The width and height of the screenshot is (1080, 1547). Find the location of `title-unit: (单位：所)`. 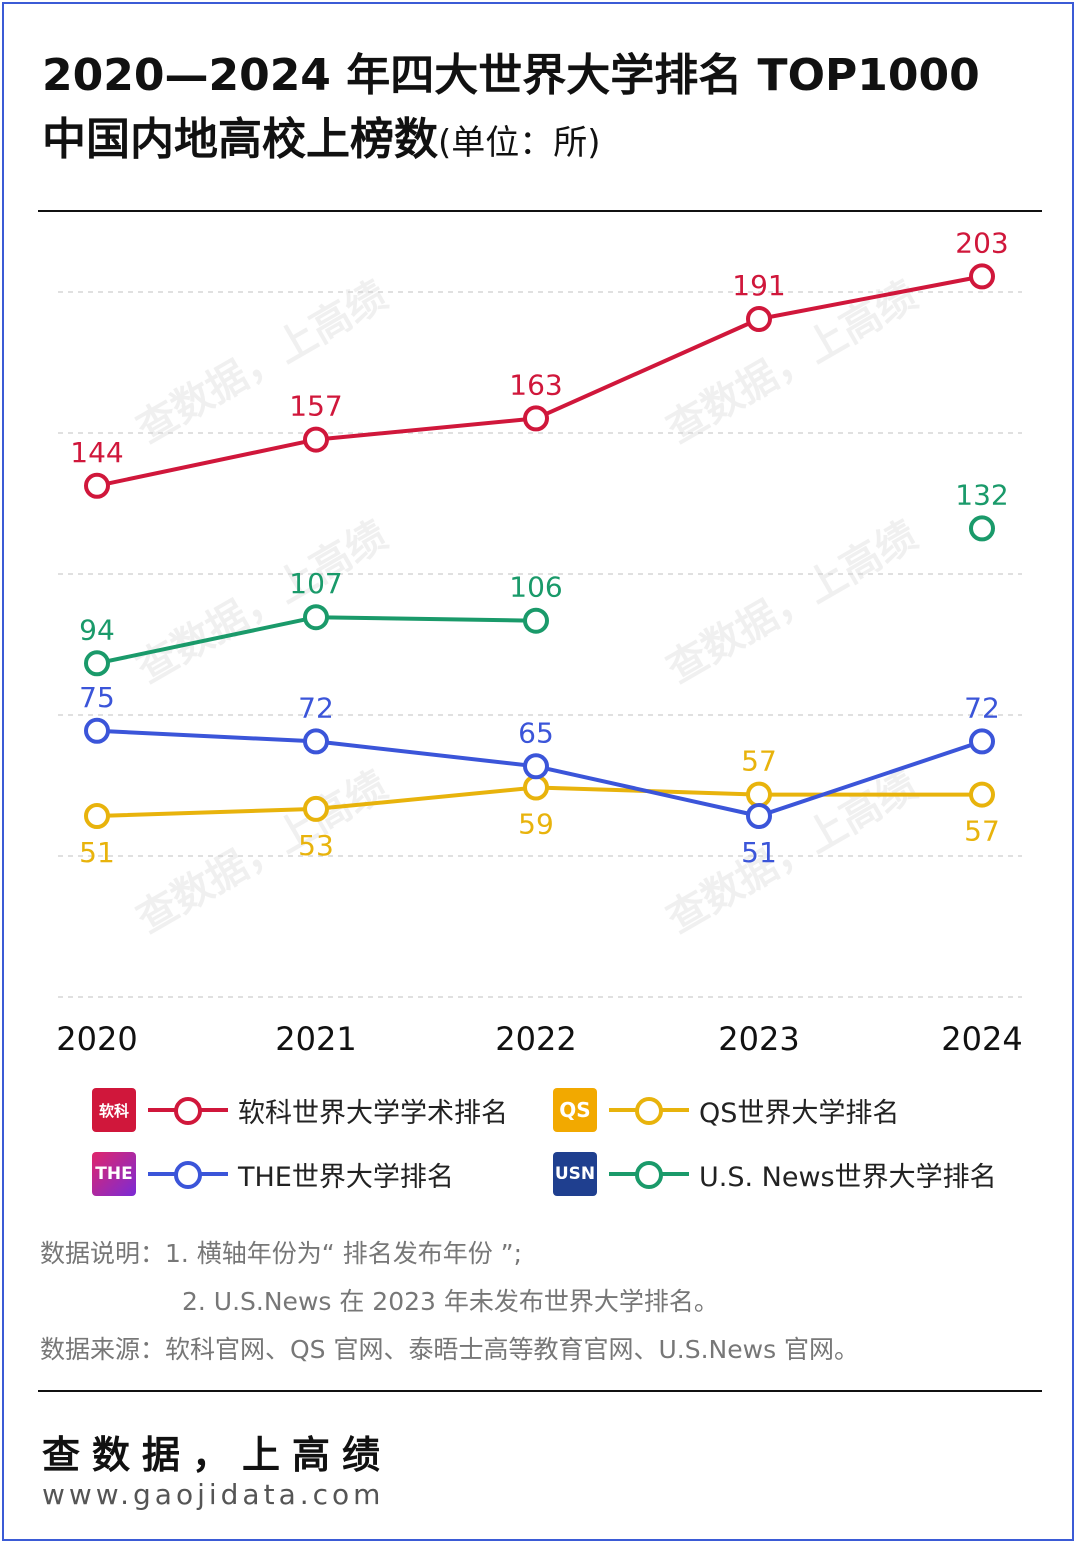

title-unit: (单位：所) is located at coordinates (519, 143).